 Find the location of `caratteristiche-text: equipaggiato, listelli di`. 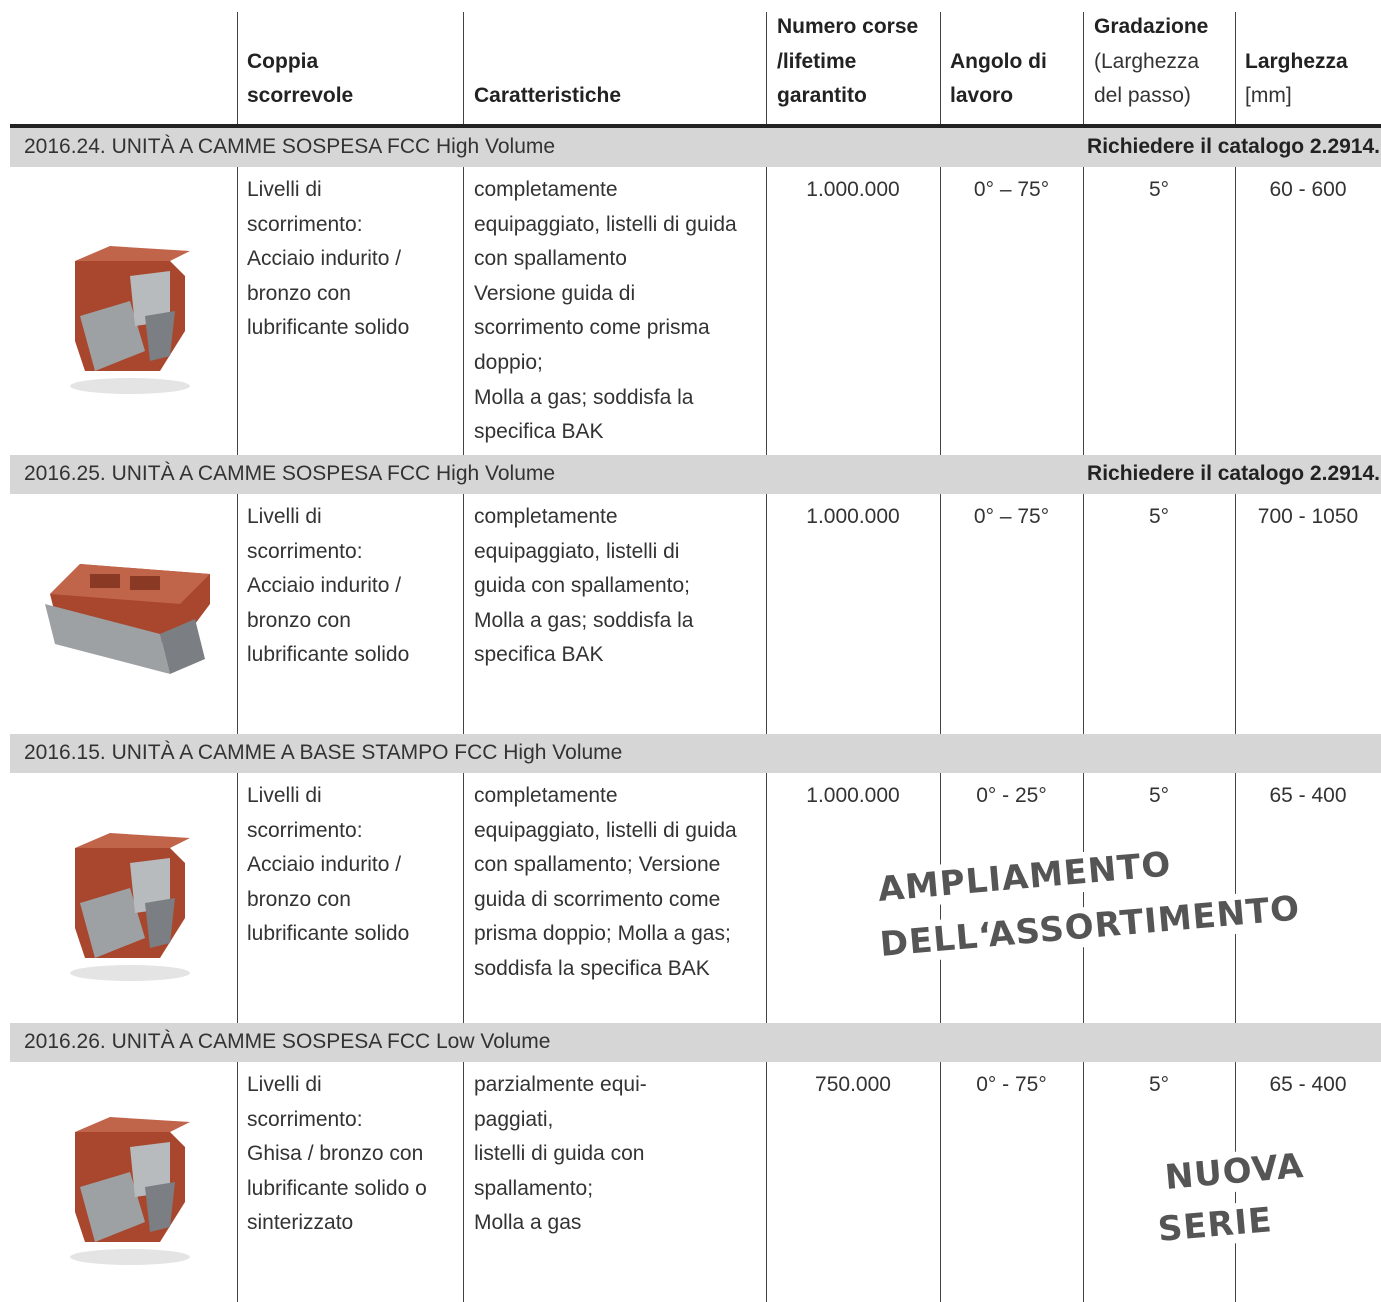

caratteristiche-text: equipaggiato, listelli di is located at coordinates (577, 551).